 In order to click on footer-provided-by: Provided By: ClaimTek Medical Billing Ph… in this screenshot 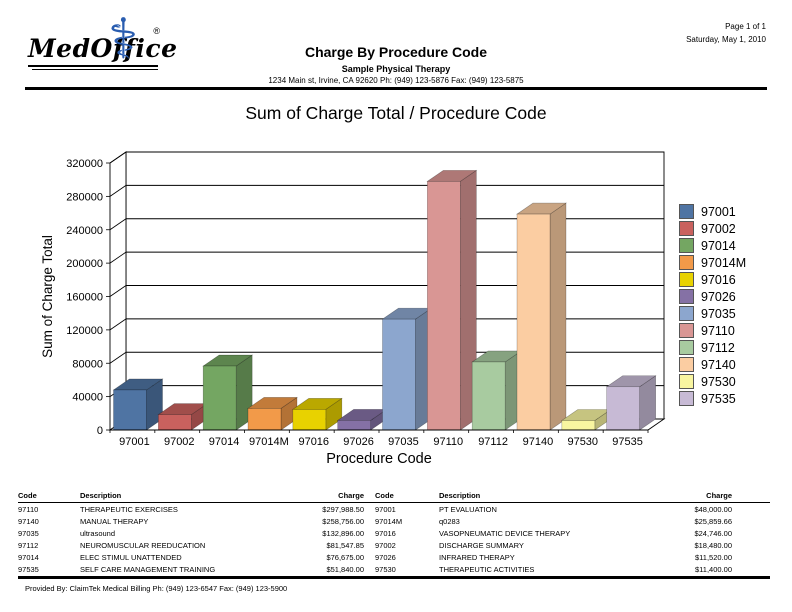, I will do `click(156, 588)`.